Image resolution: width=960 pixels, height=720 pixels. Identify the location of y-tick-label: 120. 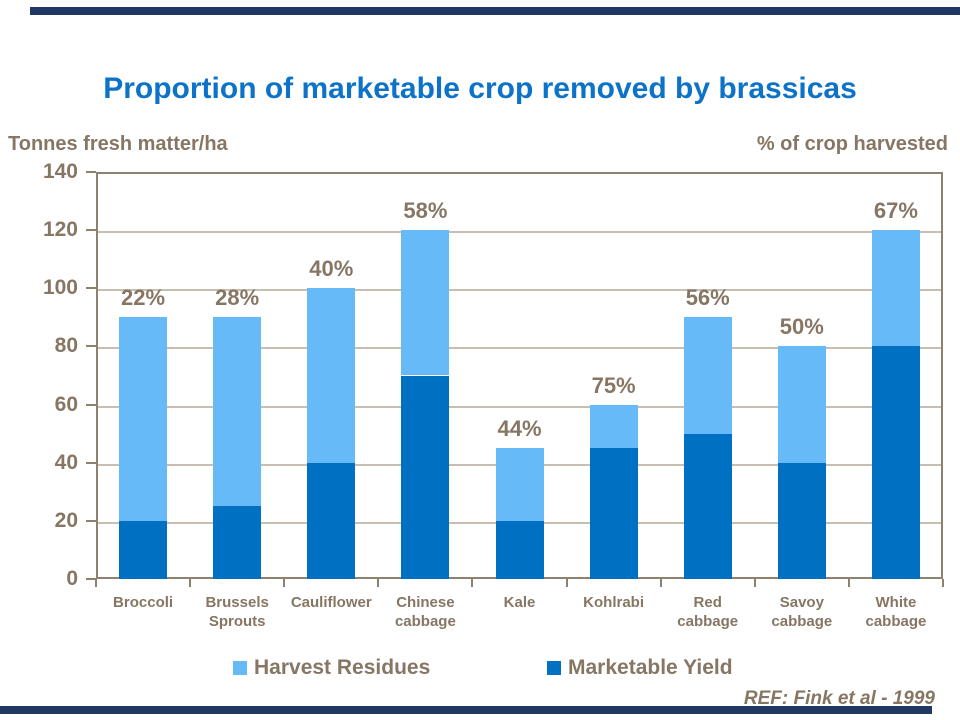
(60, 230).